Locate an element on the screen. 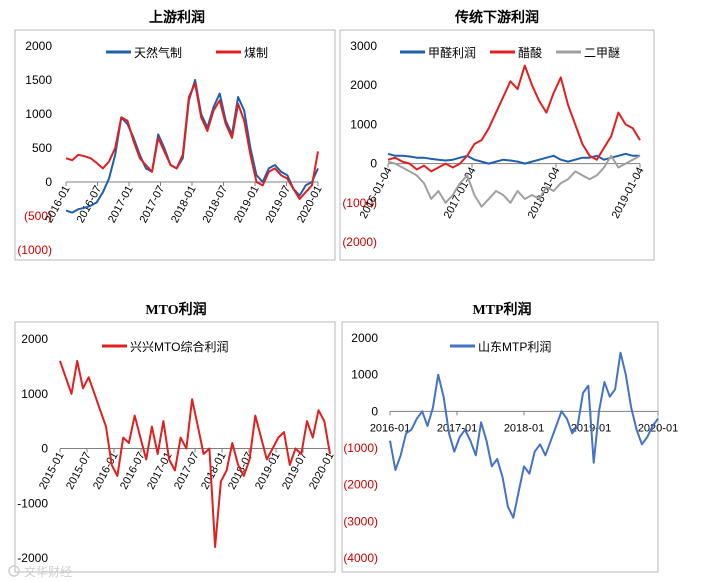 This screenshot has width=701, height=582. y-tick-label: 1500 is located at coordinates (38, 80).